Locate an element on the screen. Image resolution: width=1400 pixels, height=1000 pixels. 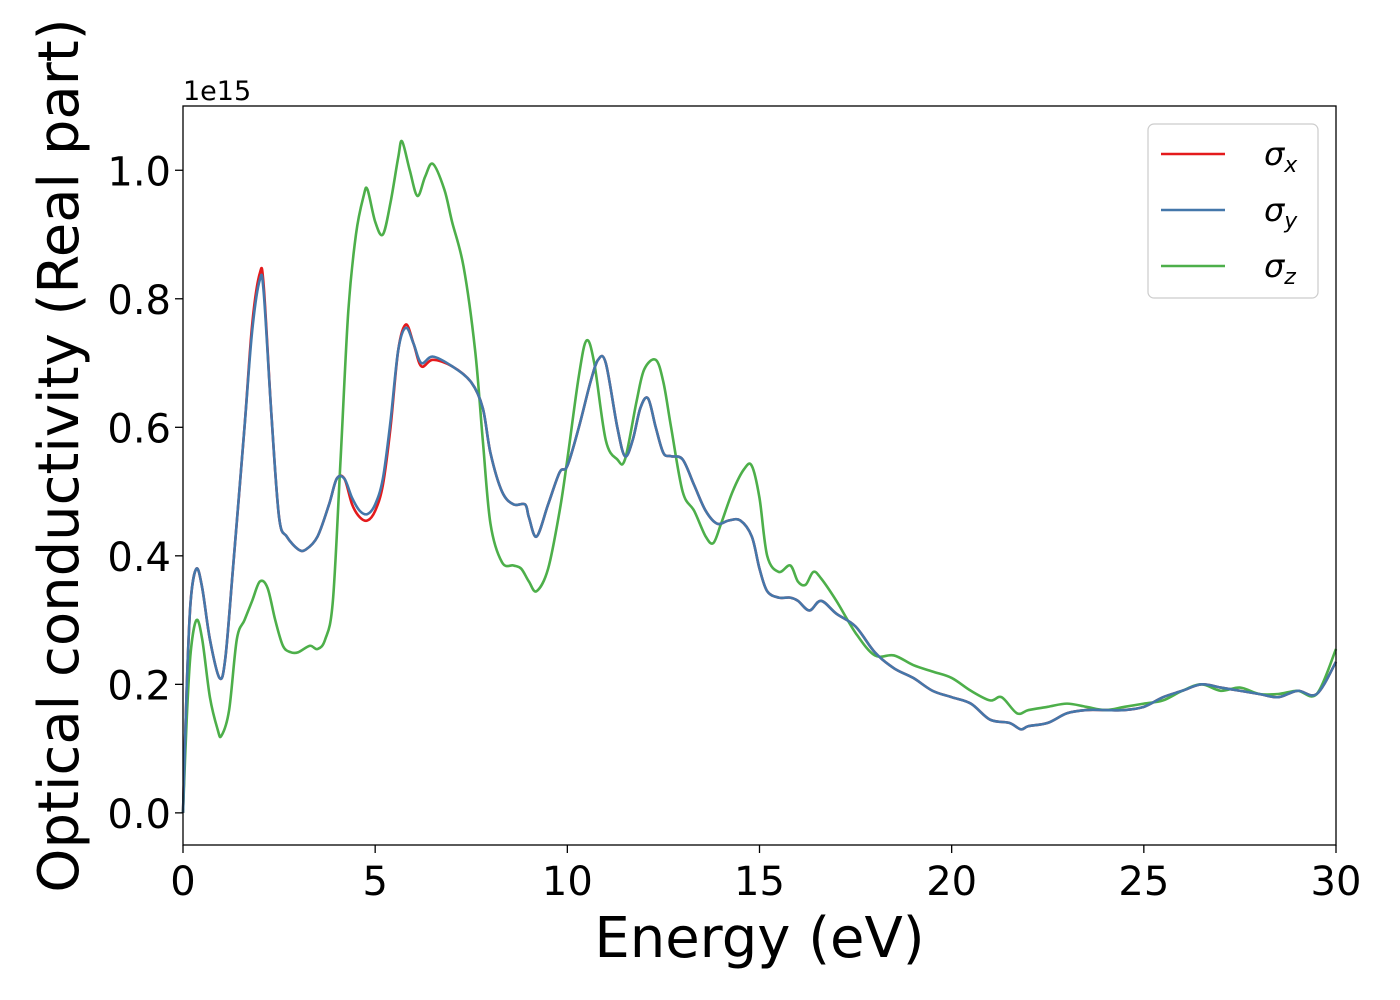
x-tick-label: 5 is located at coordinates (374, 882).